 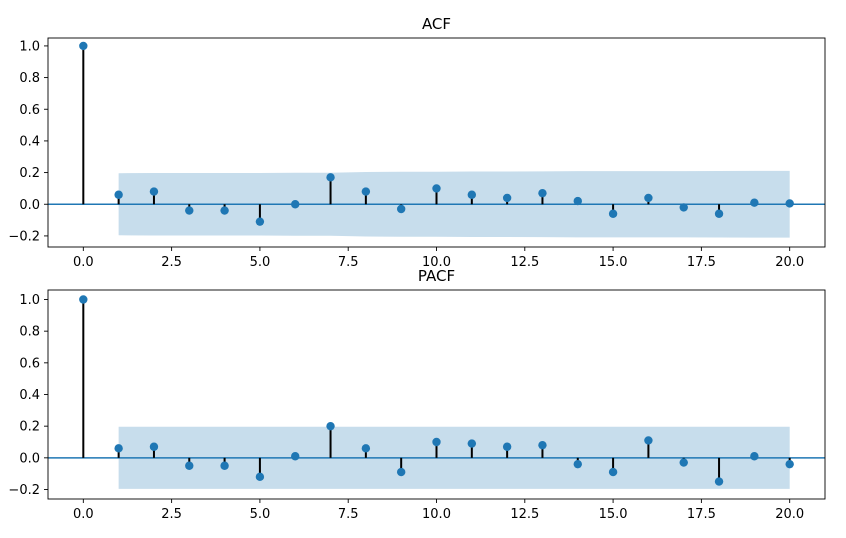 What do you see at coordinates (29, 458) in the screenshot?
I see `pacf-y-tick-label: 0.0` at bounding box center [29, 458].